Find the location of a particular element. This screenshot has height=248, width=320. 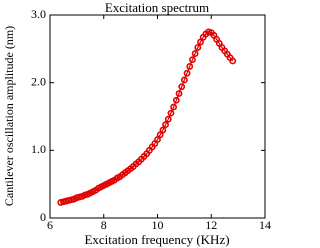

y-tick-label: 0 is located at coordinates (43, 217).